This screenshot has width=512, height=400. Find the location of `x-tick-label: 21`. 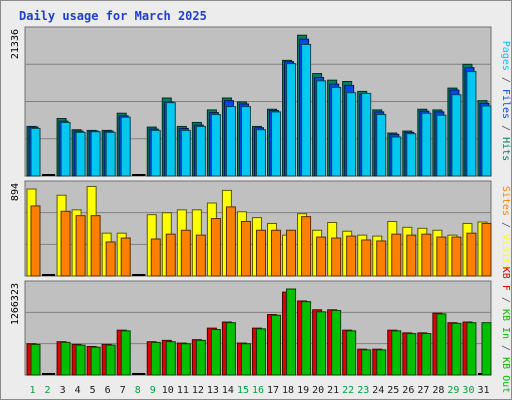

x-tick-label: 21 is located at coordinates (333, 390).